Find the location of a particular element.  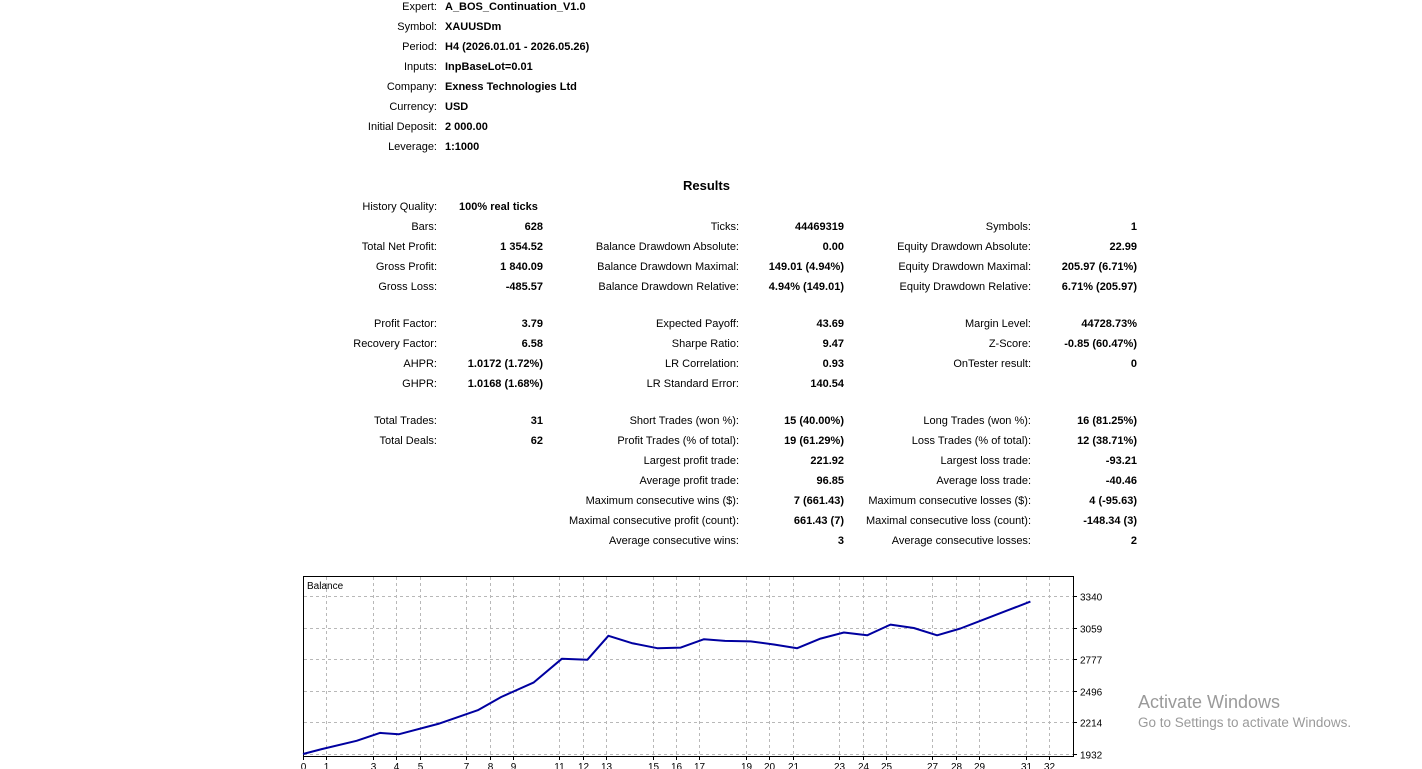

x-tick-label: 27 is located at coordinates (933, 765).